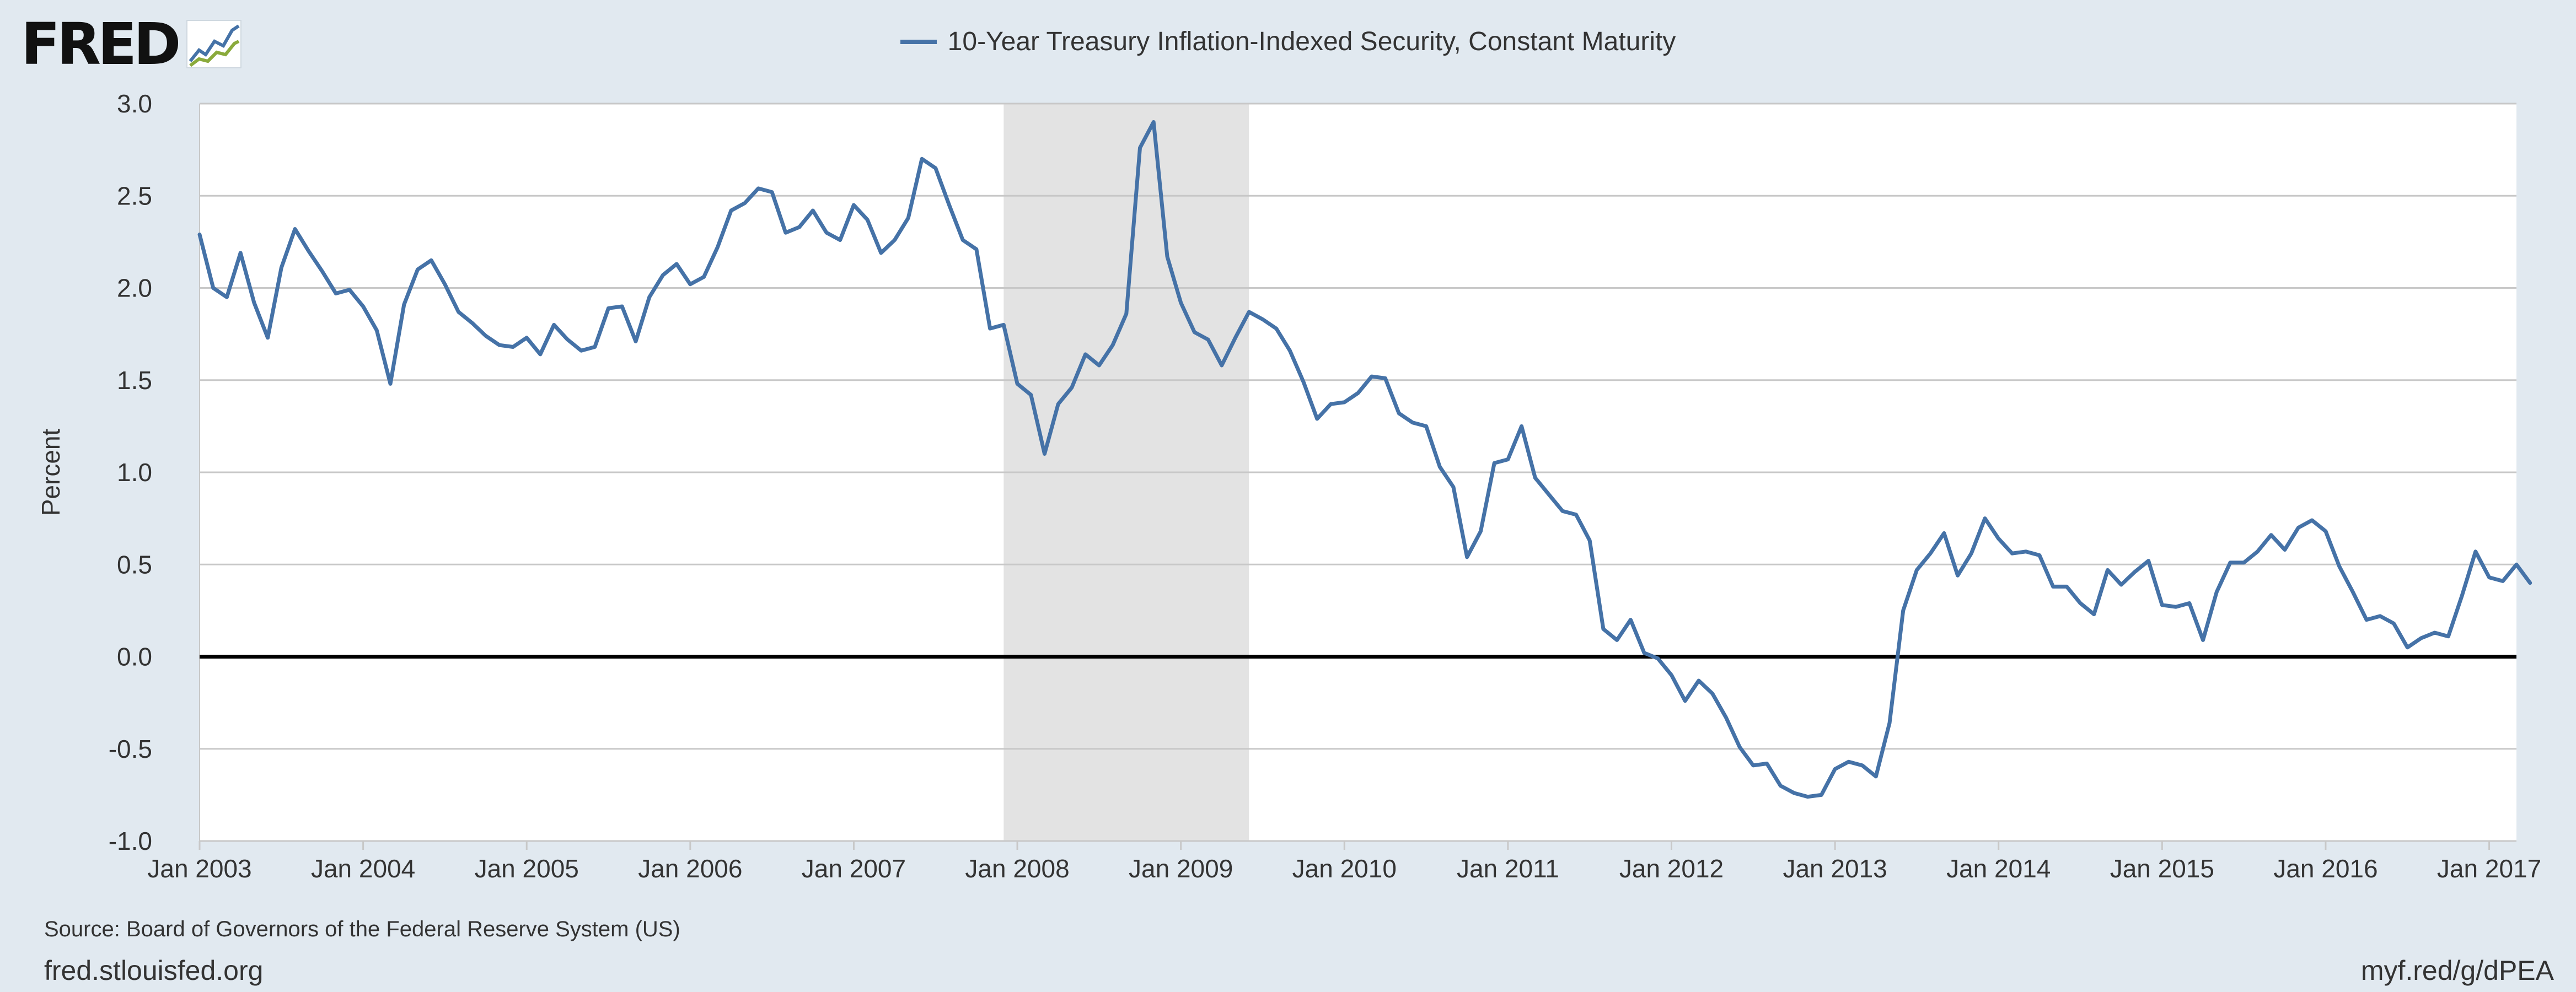 This screenshot has height=992, width=2576. What do you see at coordinates (2457, 970) in the screenshot?
I see `short-link: myf.red/g/dPEA` at bounding box center [2457, 970].